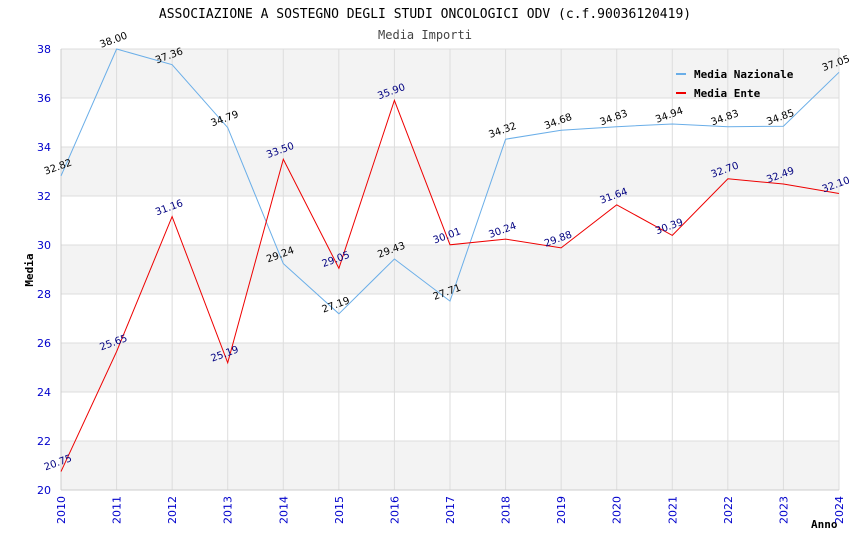  Describe the element at coordinates (824, 524) in the screenshot. I see `x-axis-label: Anno` at that location.